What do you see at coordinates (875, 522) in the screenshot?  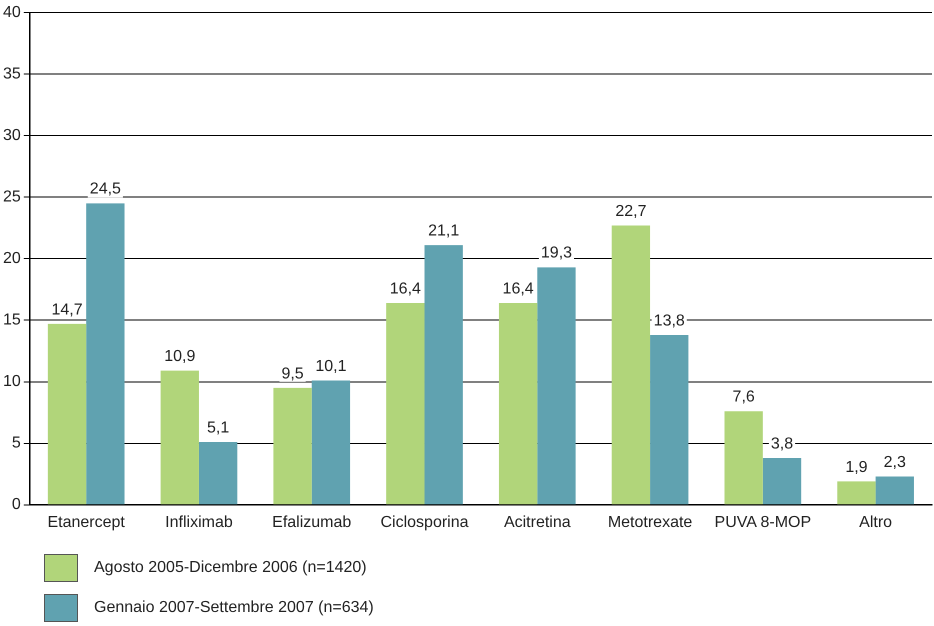 I see `x-tick-label: Altro` at bounding box center [875, 522].